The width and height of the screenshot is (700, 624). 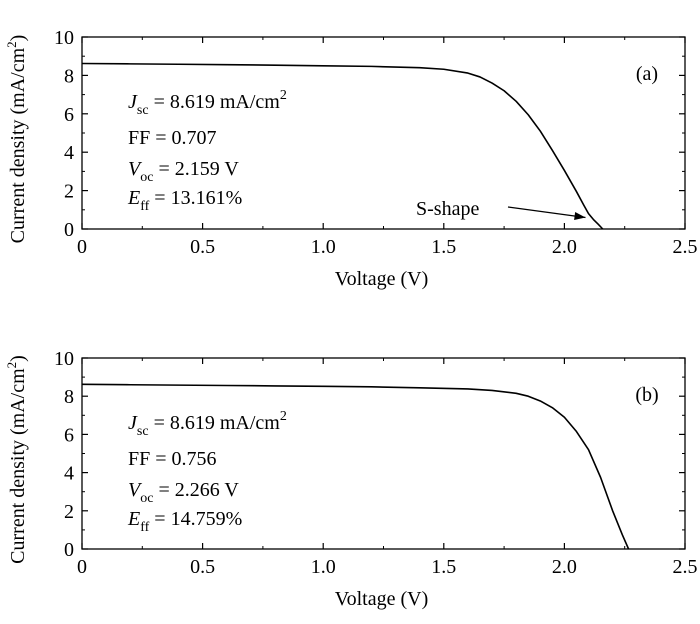 What do you see at coordinates (183, 492) in the screenshot?
I see `voc-annotation: Voc = 2.266 V` at bounding box center [183, 492].